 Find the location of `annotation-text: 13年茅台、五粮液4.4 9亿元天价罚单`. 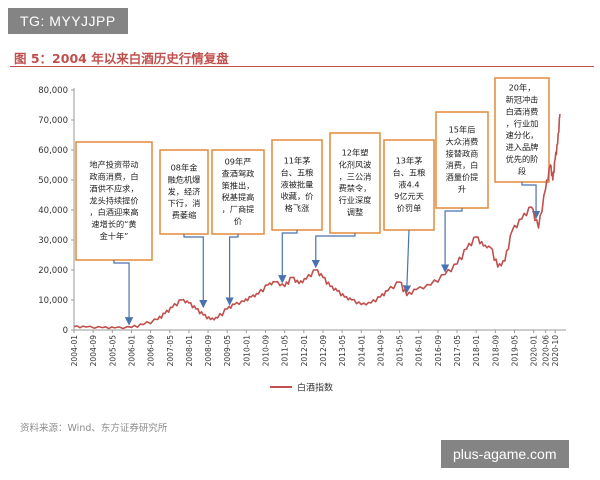

annotation-text: 13年茅台、五粮液4.4 9亿元天价罚单 is located at coordinates (409, 184).